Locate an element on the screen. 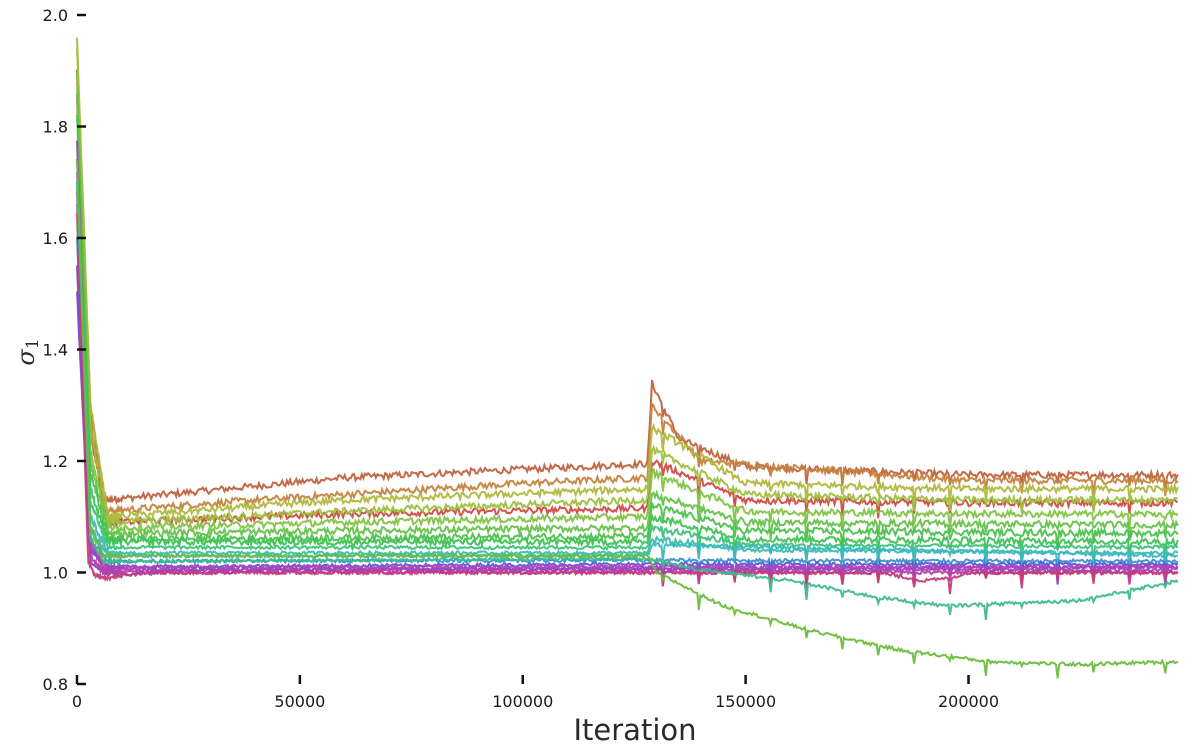 Image resolution: width=1200 pixels, height=751 pixels. x-axis-title: Iteration is located at coordinates (634, 730).